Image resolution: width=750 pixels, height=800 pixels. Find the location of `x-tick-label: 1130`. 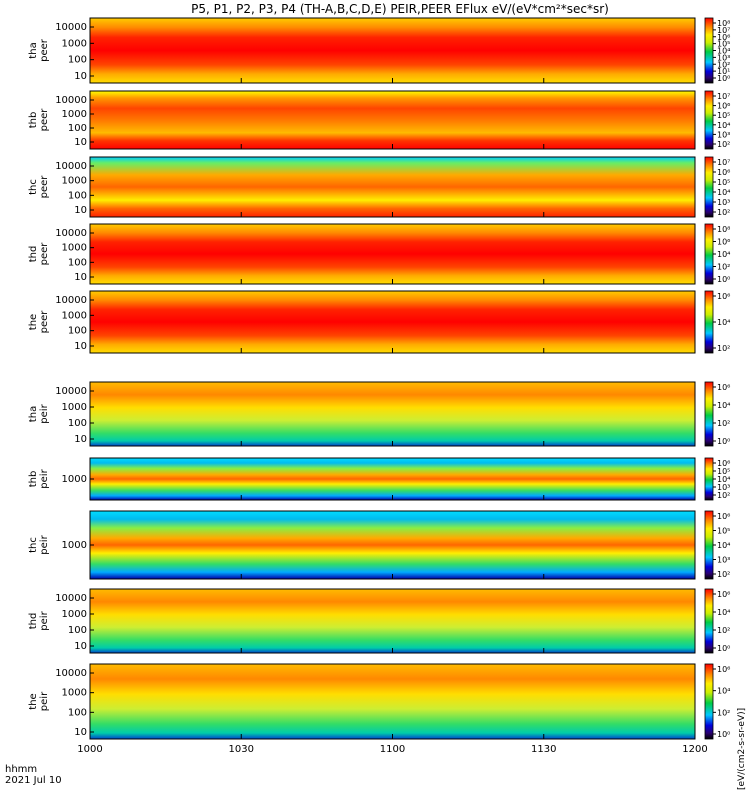

x-tick-label: 1130 is located at coordinates (543, 749).